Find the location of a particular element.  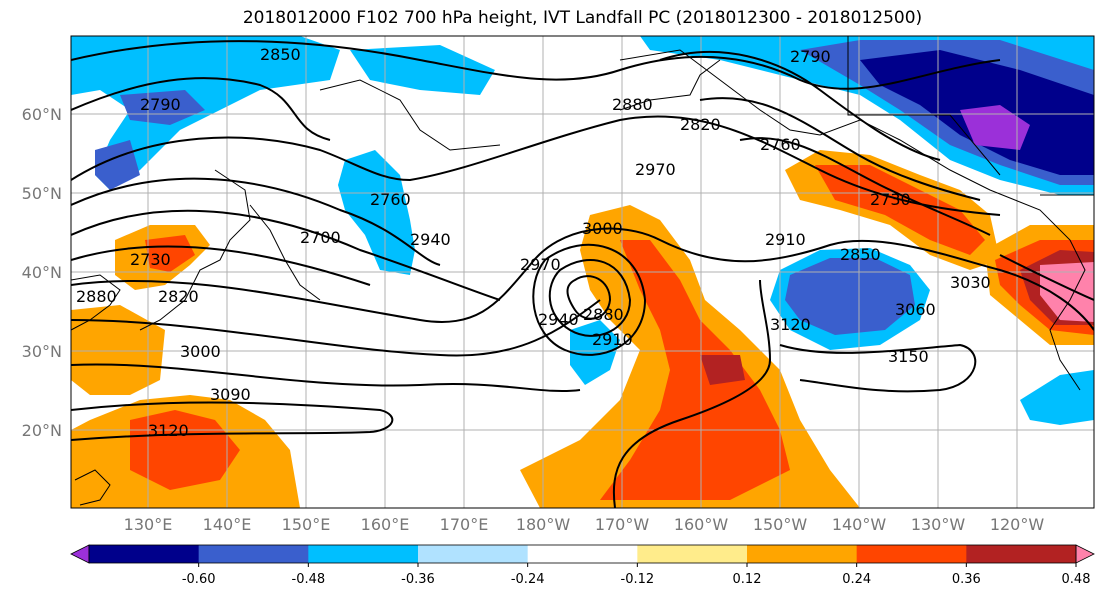

colorbar-tick-label: -0.36 is located at coordinates (418, 579).